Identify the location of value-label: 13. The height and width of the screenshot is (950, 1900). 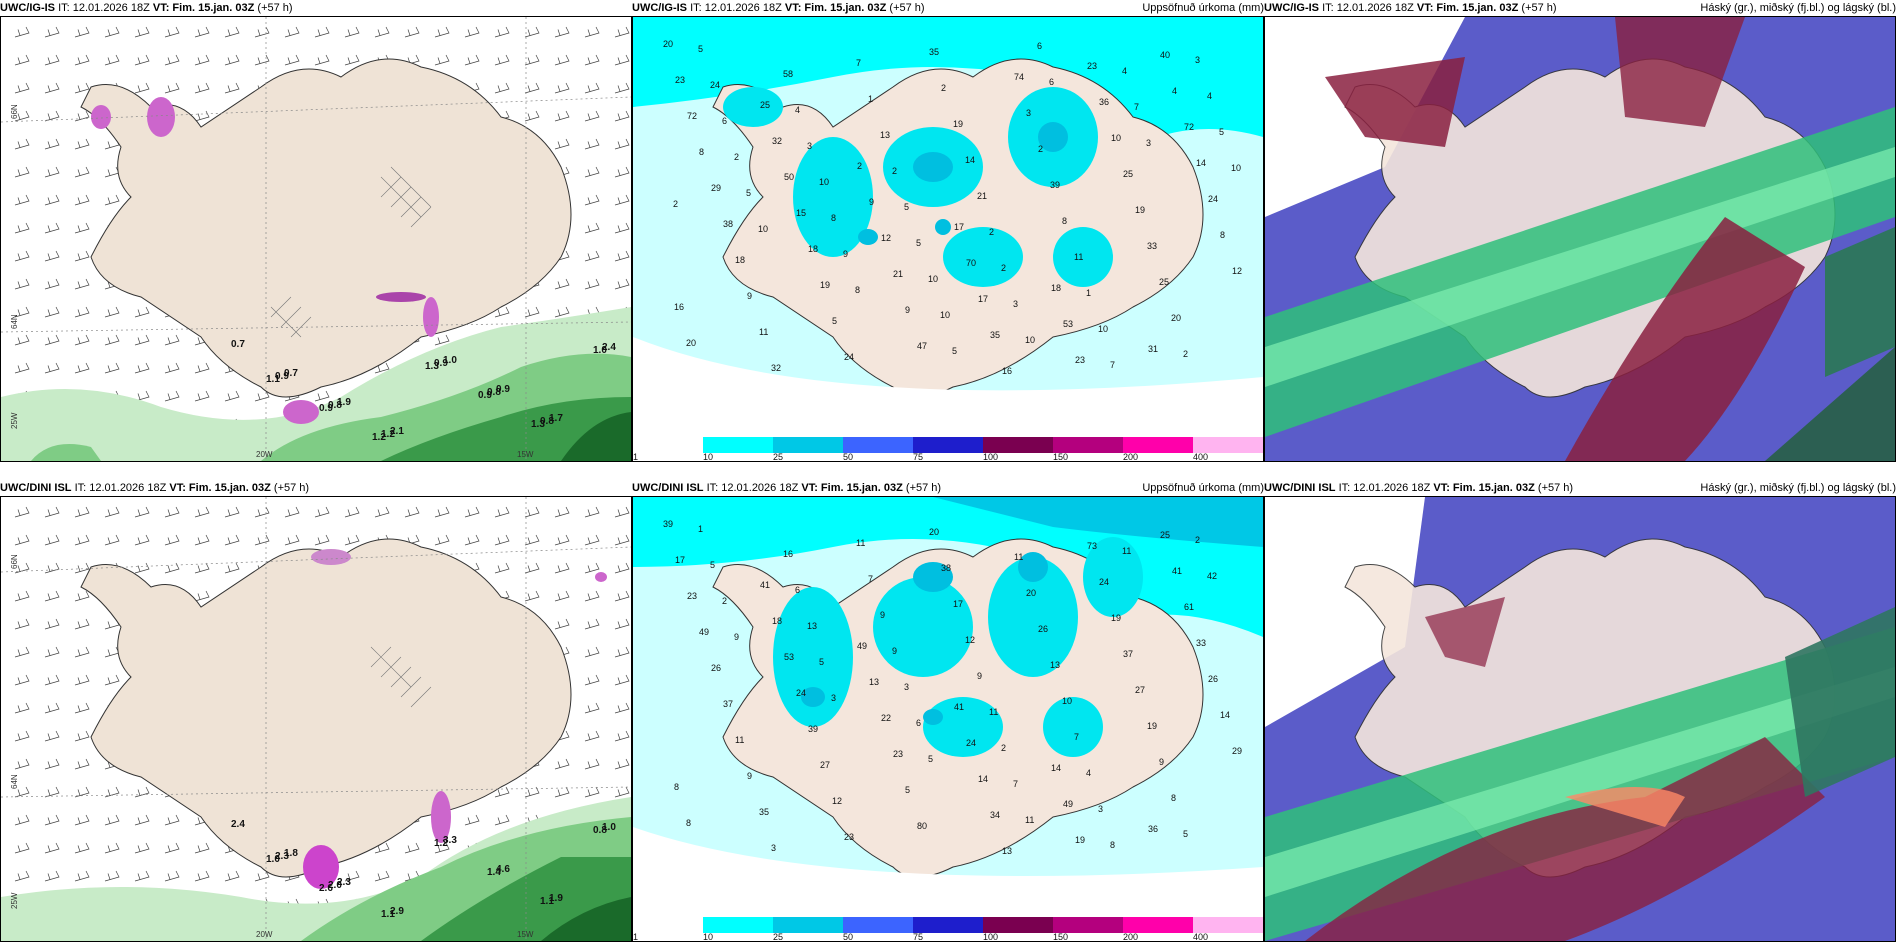
(1055, 665).